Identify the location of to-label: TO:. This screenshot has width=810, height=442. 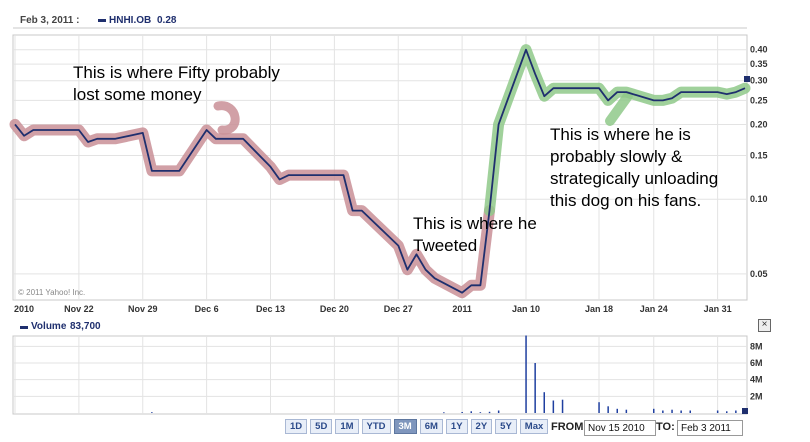
(665, 427).